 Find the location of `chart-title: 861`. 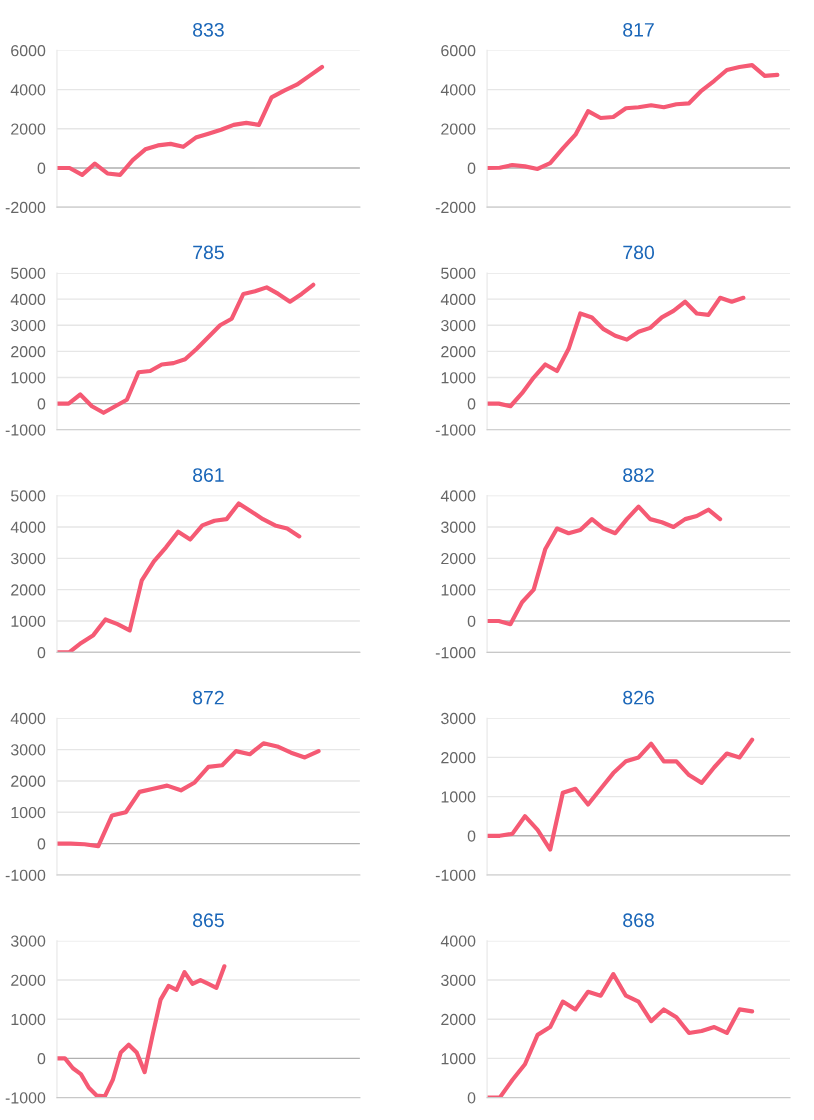

chart-title: 861 is located at coordinates (208, 475).